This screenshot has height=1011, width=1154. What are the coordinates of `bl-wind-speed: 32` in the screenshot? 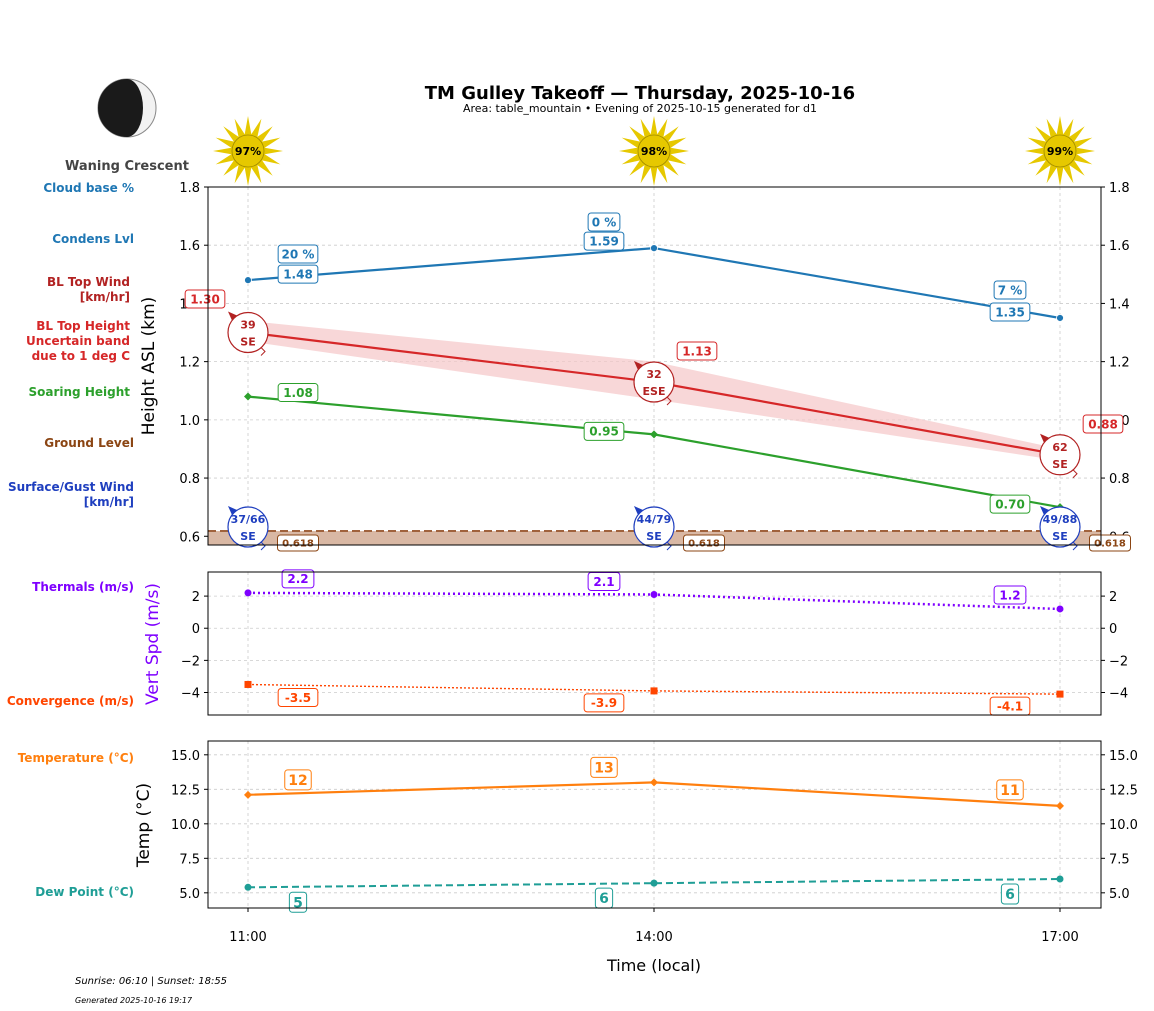 It's located at (653, 374).